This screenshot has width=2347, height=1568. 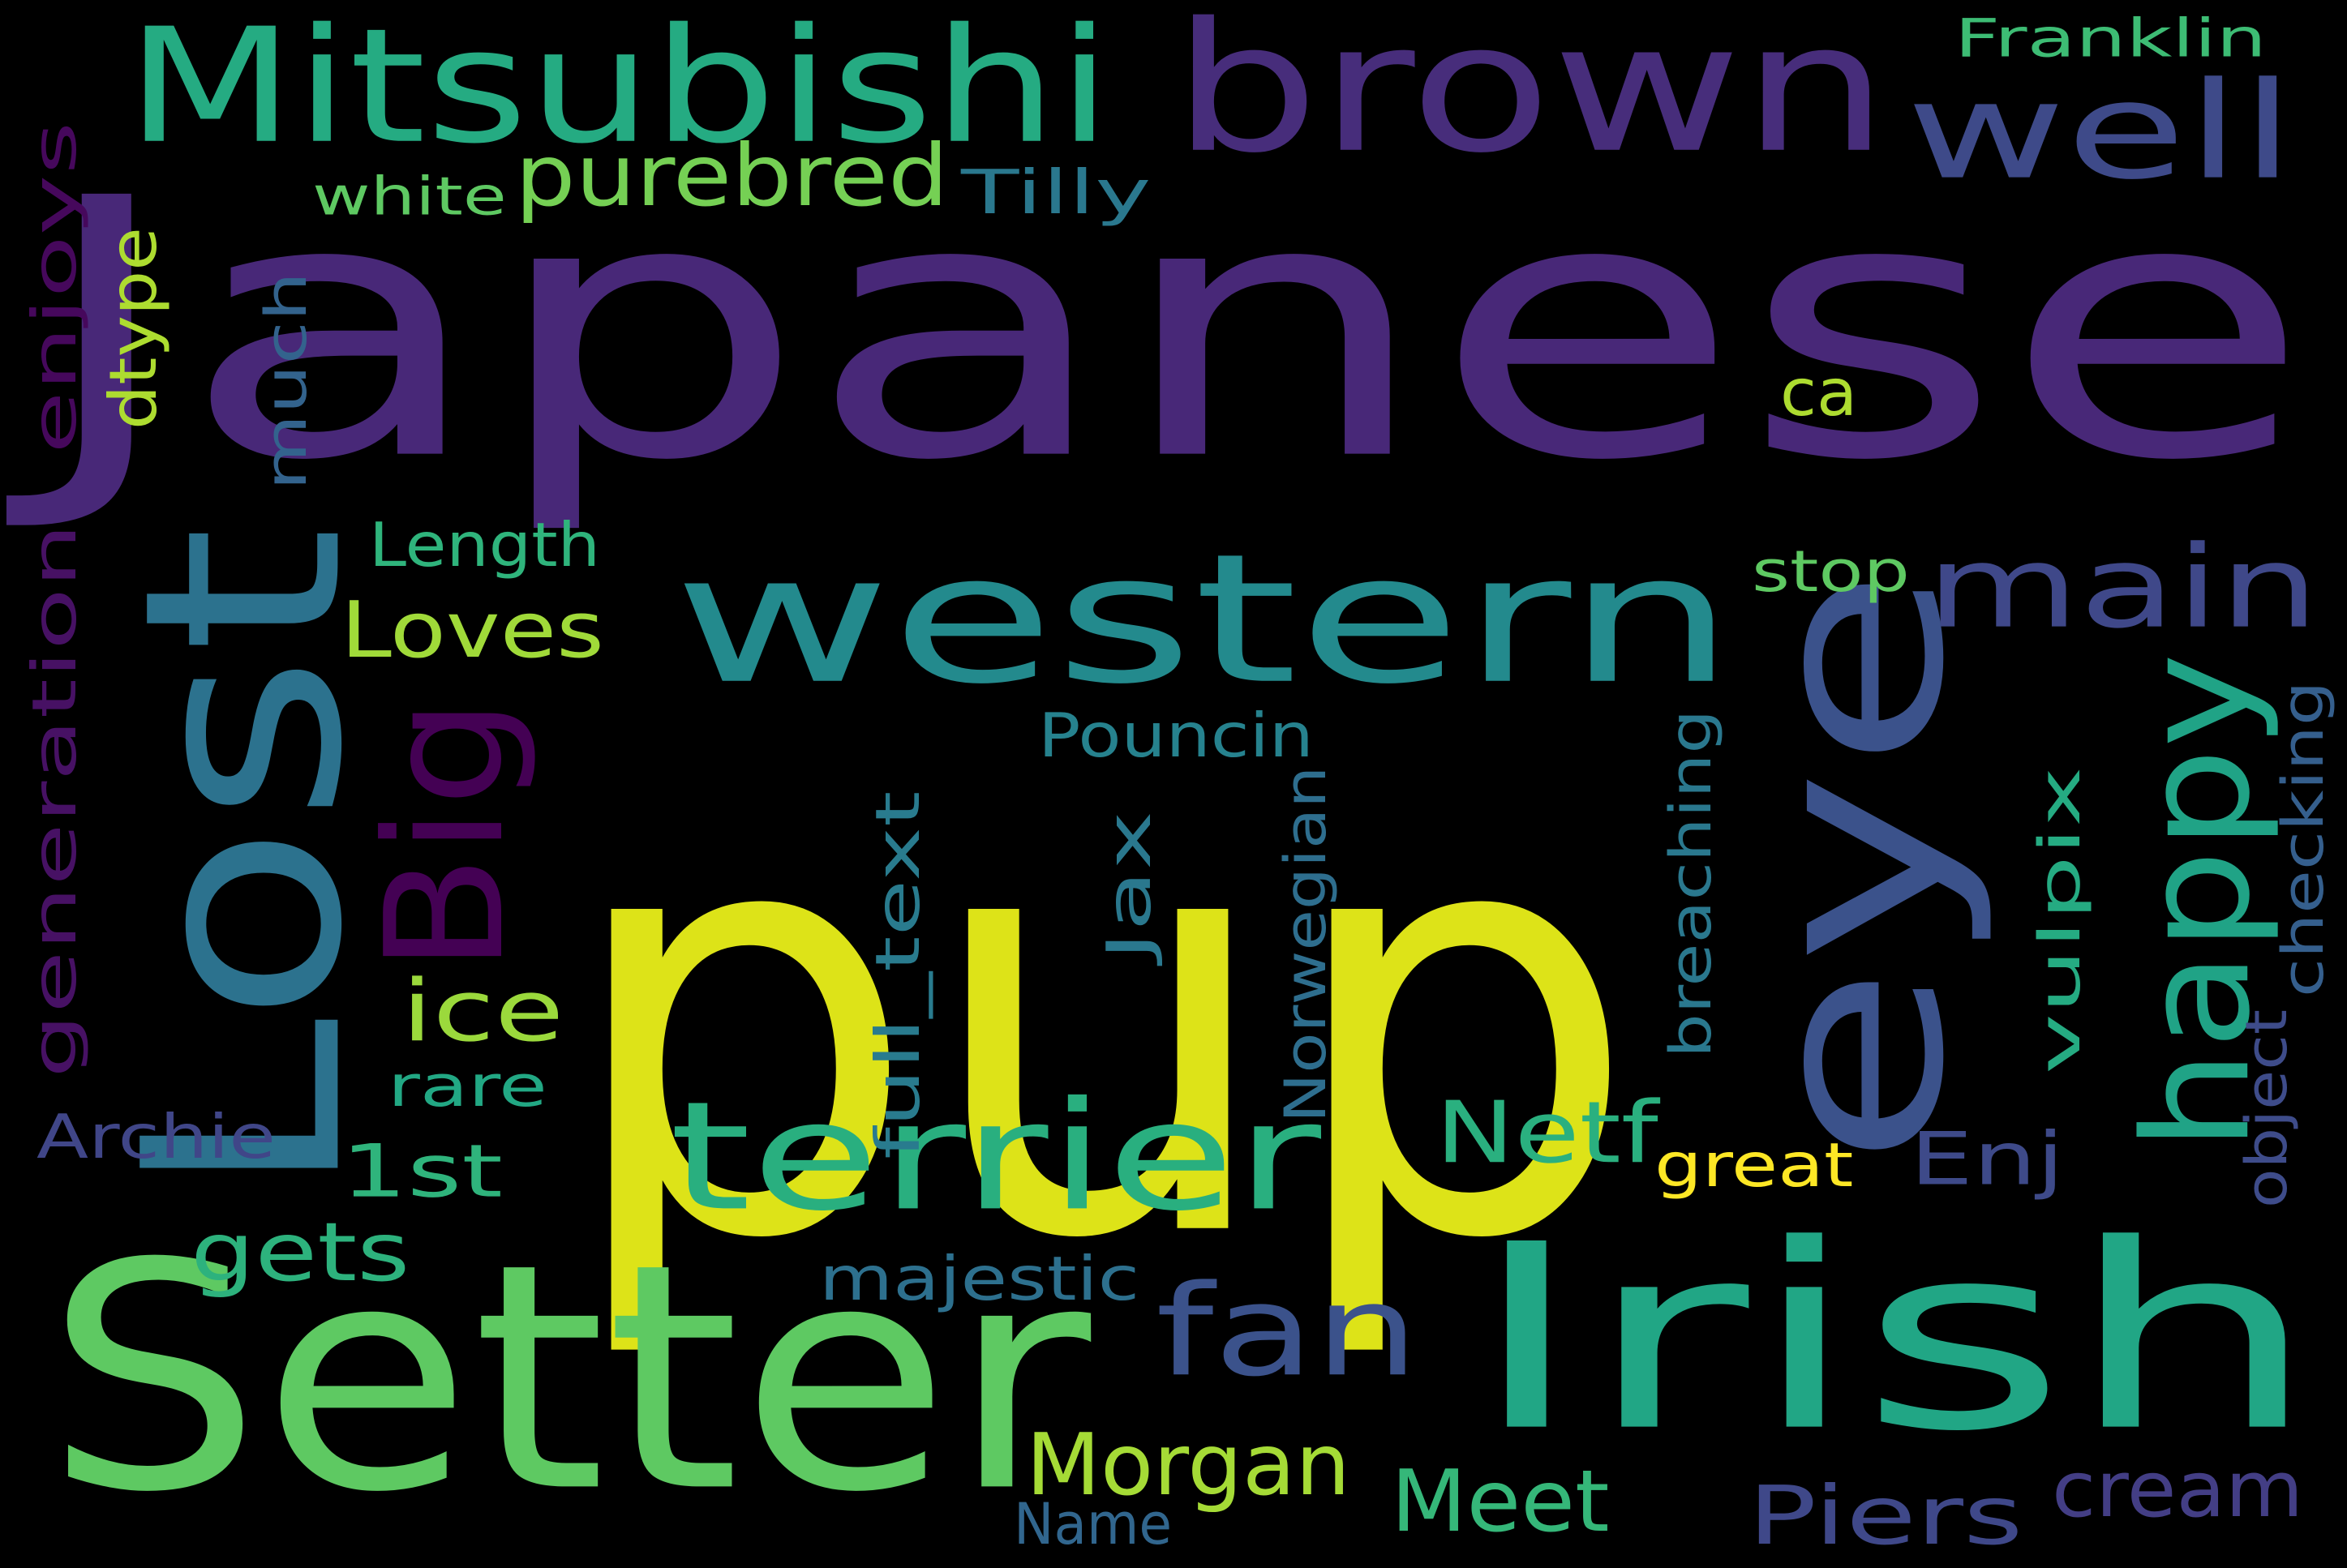 I want to click on word-franklin: Franklin, so click(x=2110, y=38).